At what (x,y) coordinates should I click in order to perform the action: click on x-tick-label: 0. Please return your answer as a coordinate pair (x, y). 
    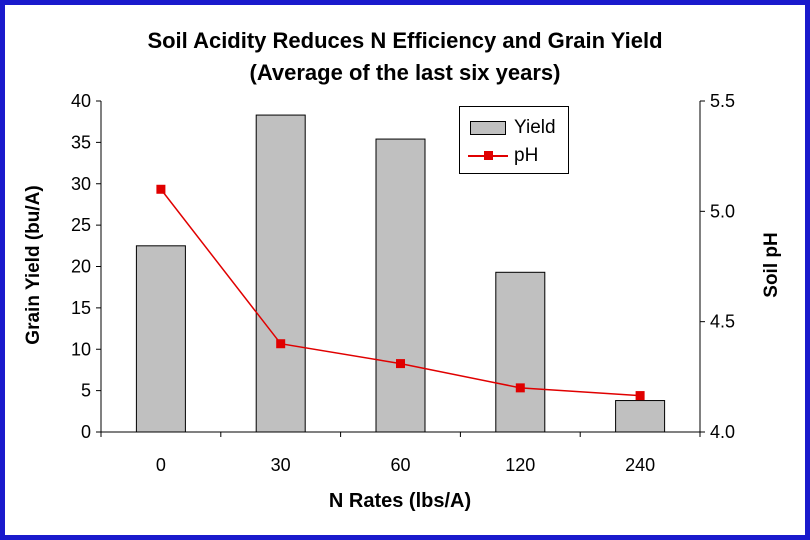
    Looking at the image, I should click on (161, 465).